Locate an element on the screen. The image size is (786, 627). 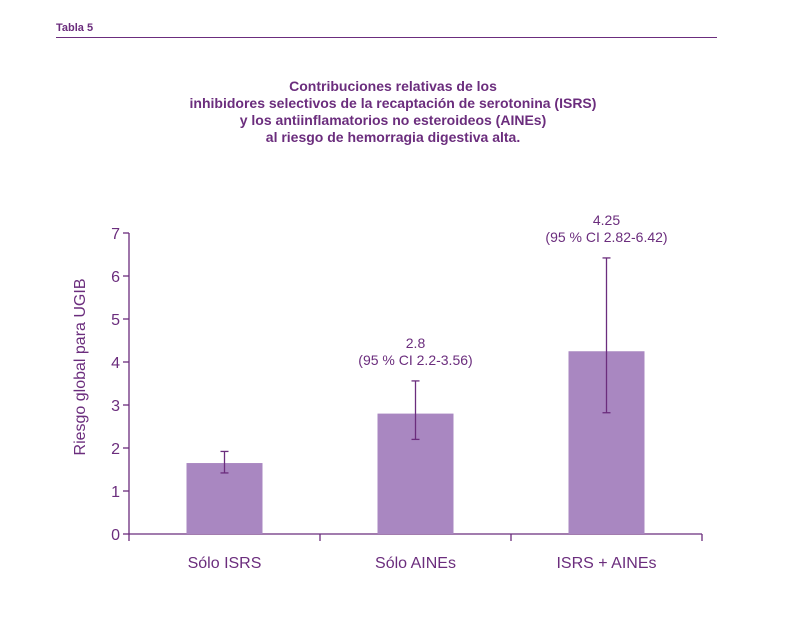
annotation-value: 2.8 is located at coordinates (416, 343).